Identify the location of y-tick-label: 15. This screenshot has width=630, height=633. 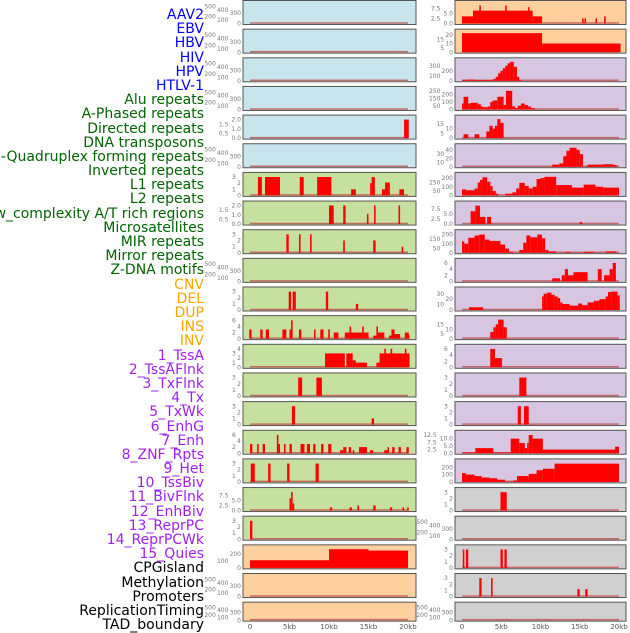
(440, 124).